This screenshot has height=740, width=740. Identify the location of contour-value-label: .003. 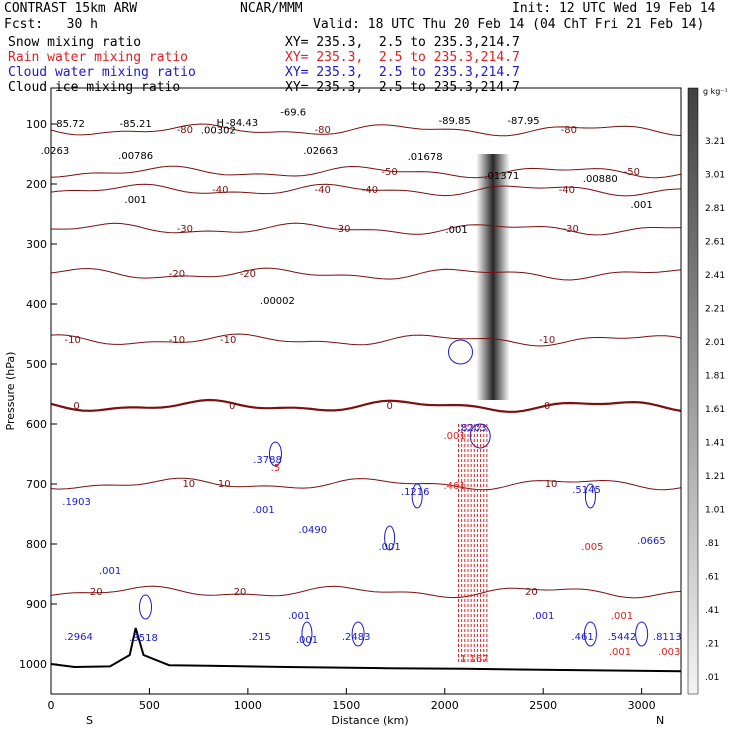
(669, 652).